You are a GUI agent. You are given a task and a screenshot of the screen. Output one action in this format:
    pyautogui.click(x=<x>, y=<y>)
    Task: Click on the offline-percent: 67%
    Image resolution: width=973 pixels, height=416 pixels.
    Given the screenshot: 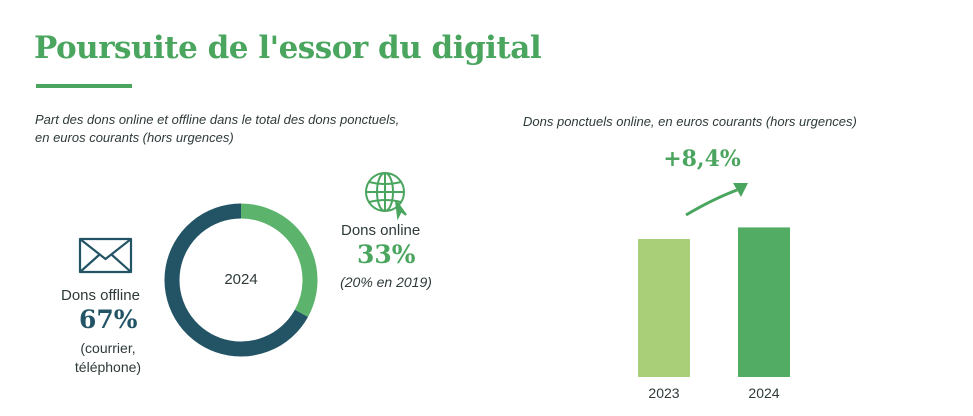 What is the action you would take?
    pyautogui.click(x=108, y=319)
    